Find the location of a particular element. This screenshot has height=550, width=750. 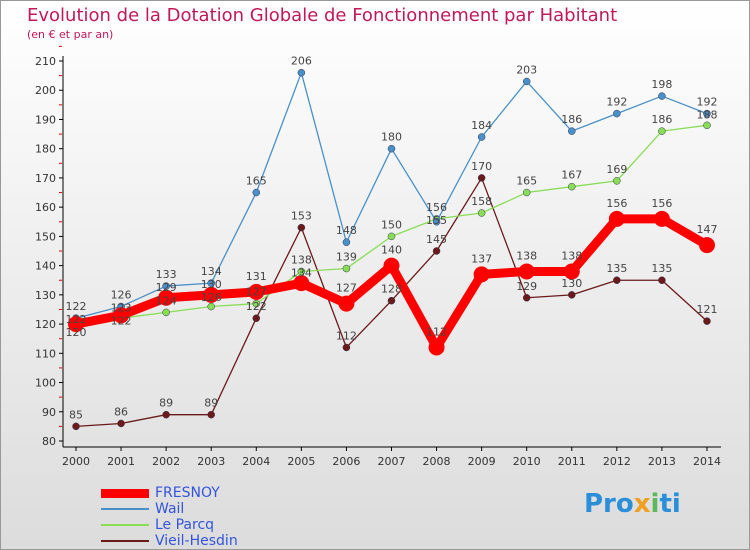

x-tick-label: 2012 is located at coordinates (617, 461).